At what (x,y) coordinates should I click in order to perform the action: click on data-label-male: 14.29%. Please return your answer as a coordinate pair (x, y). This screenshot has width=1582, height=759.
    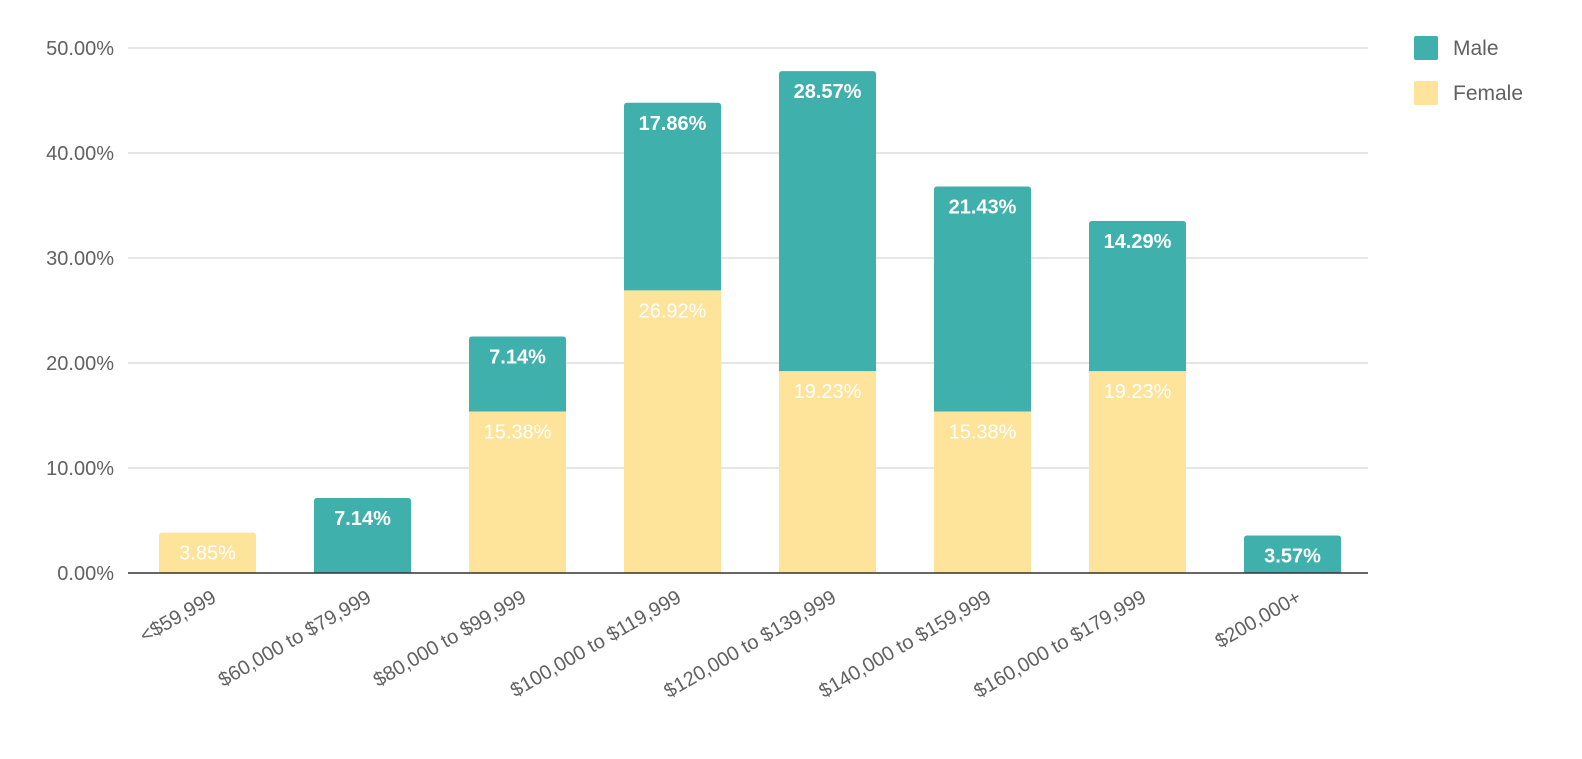
    Looking at the image, I should click on (1138, 242).